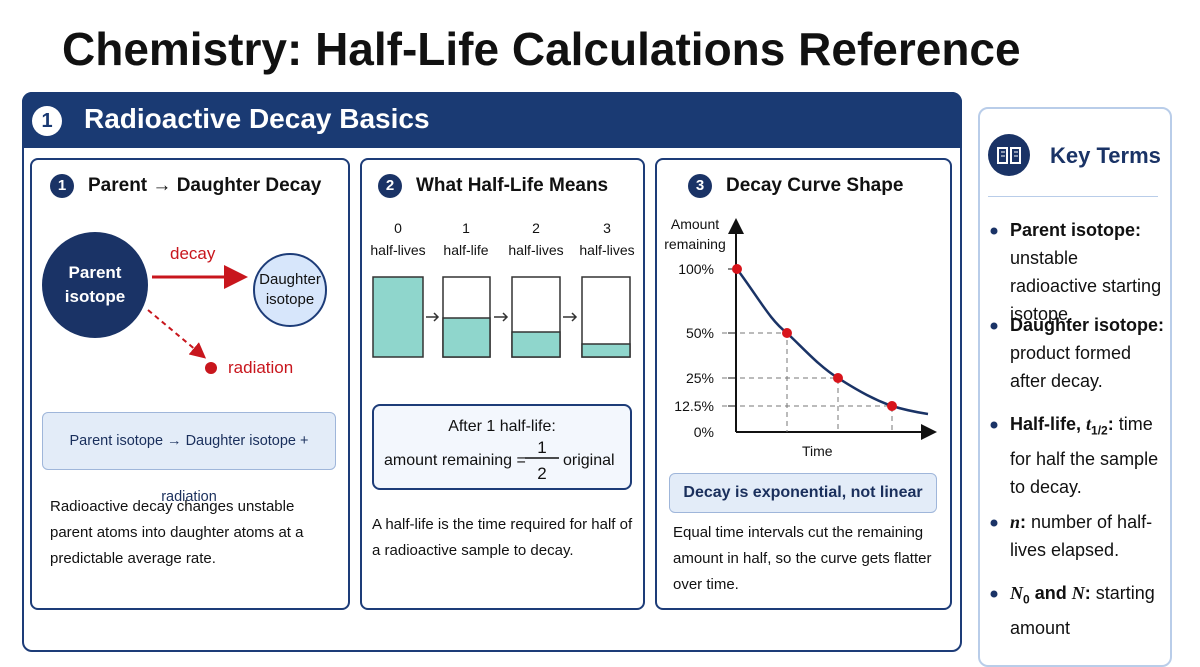  I want to click on parent-label: Parent isotope, so click(95, 284).